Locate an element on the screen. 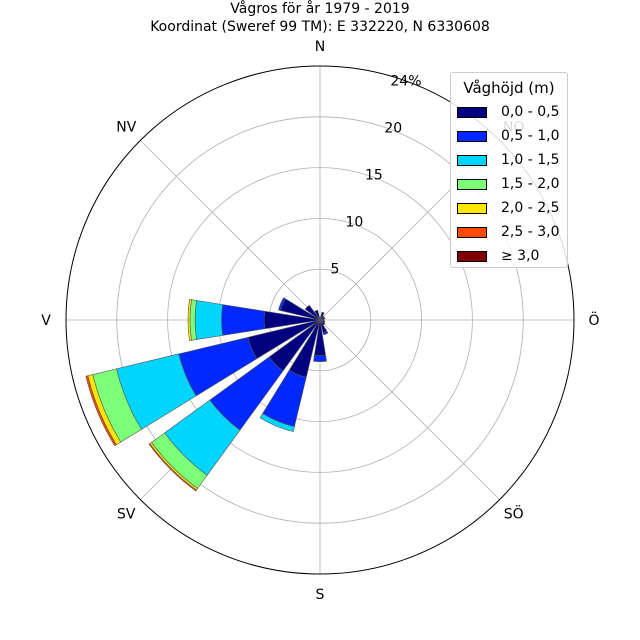 This screenshot has height=640, width=640. chart-title: Vågros för år 1979 - 2019 is located at coordinates (320, 9).